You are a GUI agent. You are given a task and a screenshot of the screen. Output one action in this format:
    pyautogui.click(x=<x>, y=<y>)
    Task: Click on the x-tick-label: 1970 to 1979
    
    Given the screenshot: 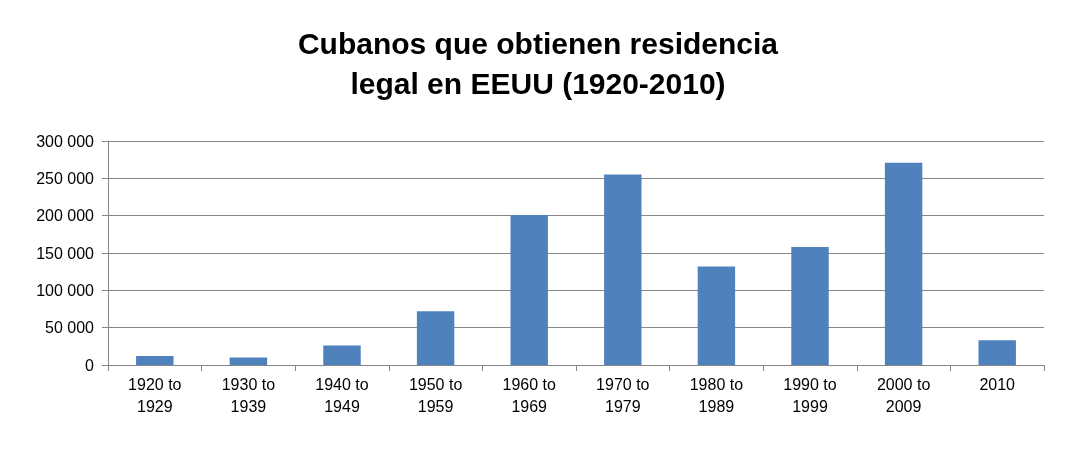 What is the action you would take?
    pyautogui.click(x=623, y=395)
    